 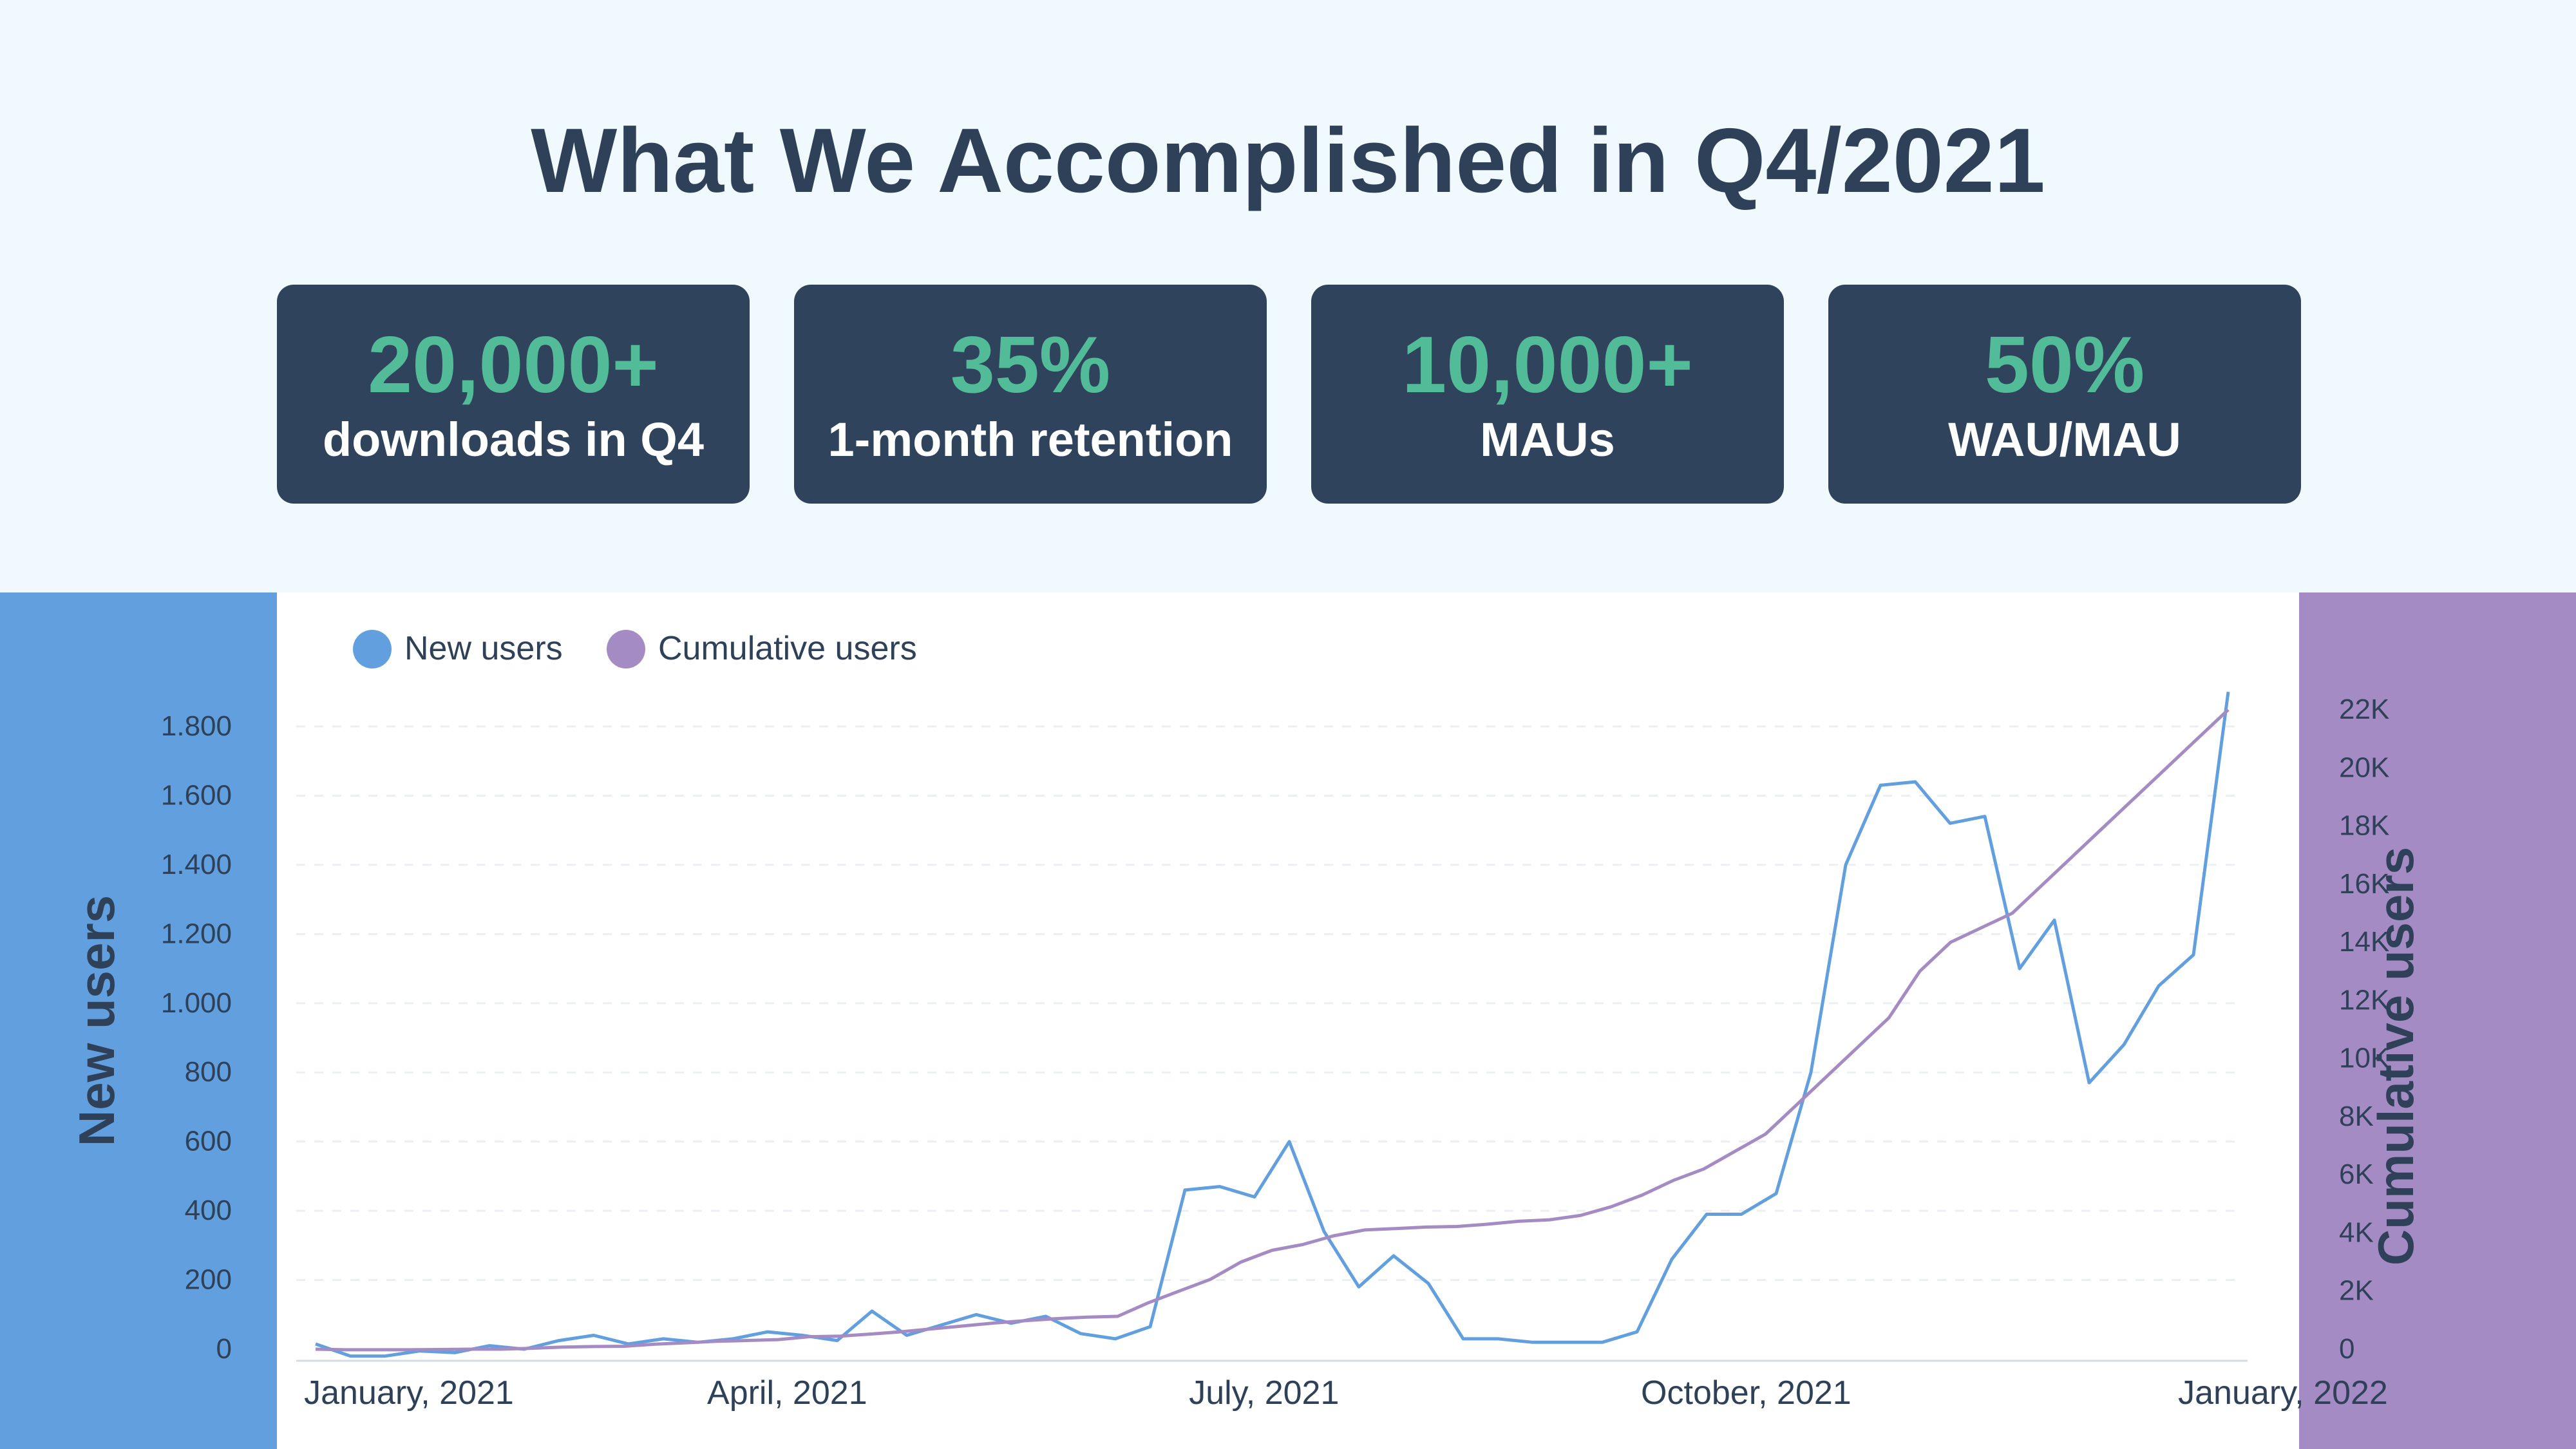 I want to click on y-right-tick-label: 20K, so click(x=2364, y=767).